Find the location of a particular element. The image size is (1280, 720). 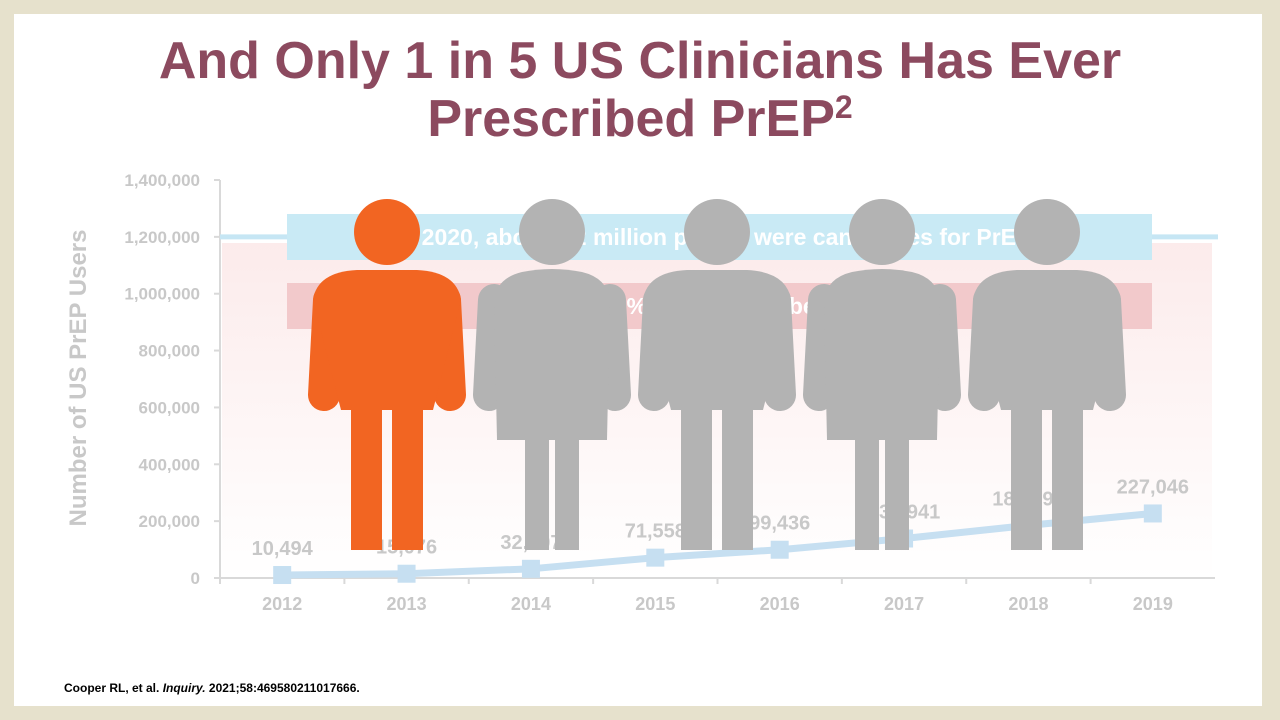

title-superscript: 2 is located at coordinates (844, 107).